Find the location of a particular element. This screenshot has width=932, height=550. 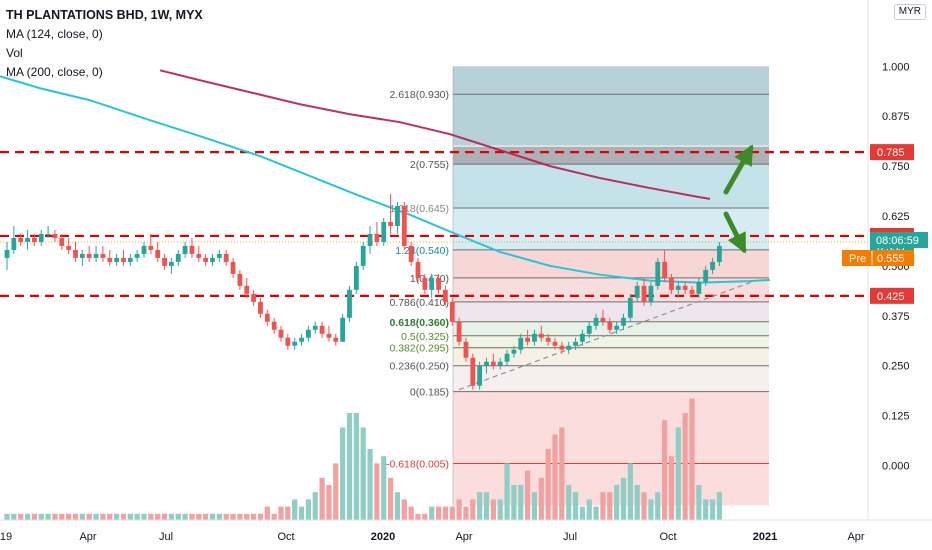

arrow-head is located at coordinates (736, 242).